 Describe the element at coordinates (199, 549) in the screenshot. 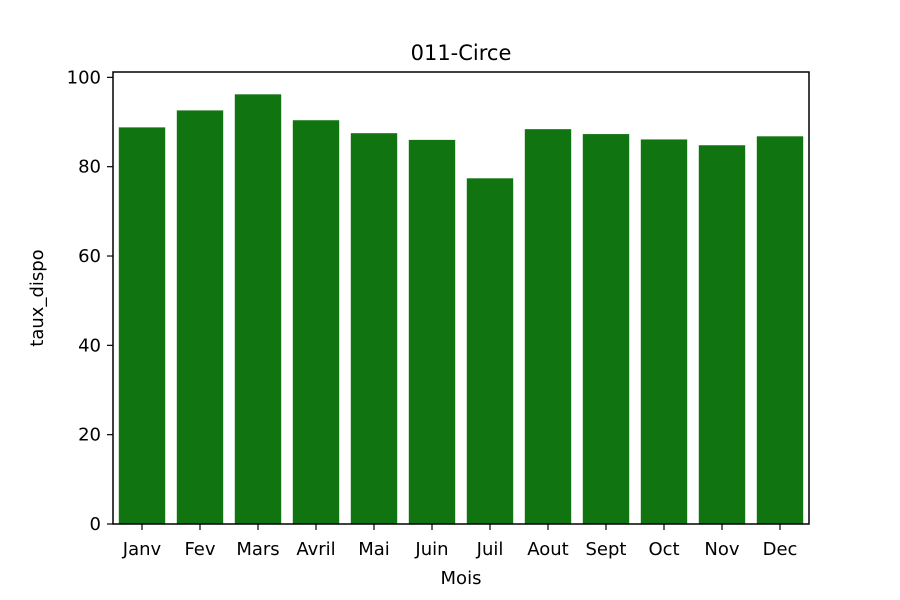

I see `x-tick-label: Fev` at that location.